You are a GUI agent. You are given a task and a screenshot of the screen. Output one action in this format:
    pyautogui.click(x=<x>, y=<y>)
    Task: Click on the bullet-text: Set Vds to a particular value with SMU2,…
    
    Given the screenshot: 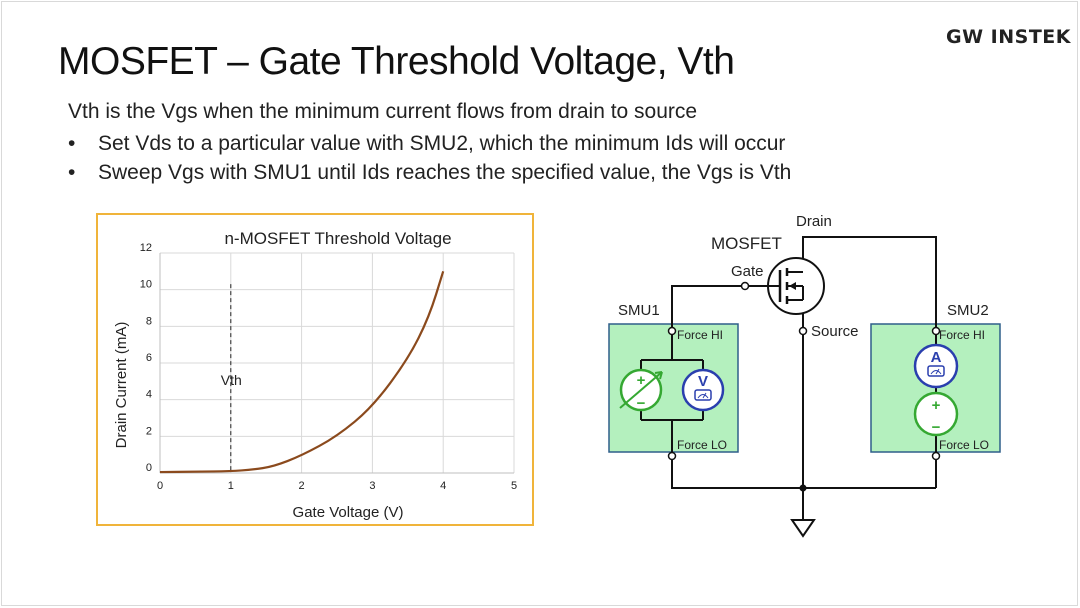 What is the action you would take?
    pyautogui.click(x=442, y=143)
    